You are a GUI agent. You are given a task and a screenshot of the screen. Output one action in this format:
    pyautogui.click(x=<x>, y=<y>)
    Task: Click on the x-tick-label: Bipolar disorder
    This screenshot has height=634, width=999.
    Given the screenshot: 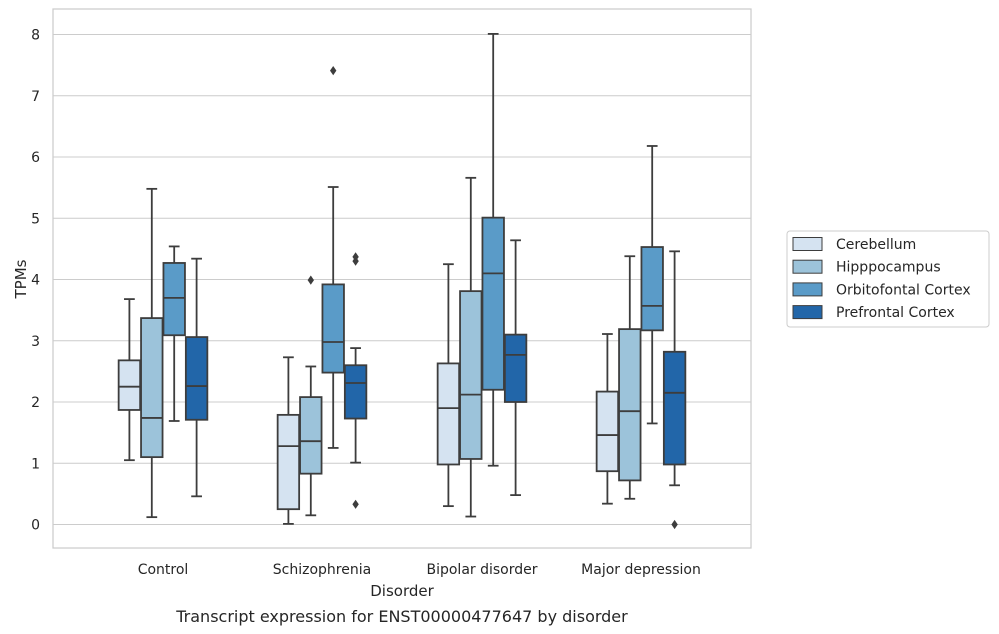 What is the action you would take?
    pyautogui.click(x=481, y=570)
    